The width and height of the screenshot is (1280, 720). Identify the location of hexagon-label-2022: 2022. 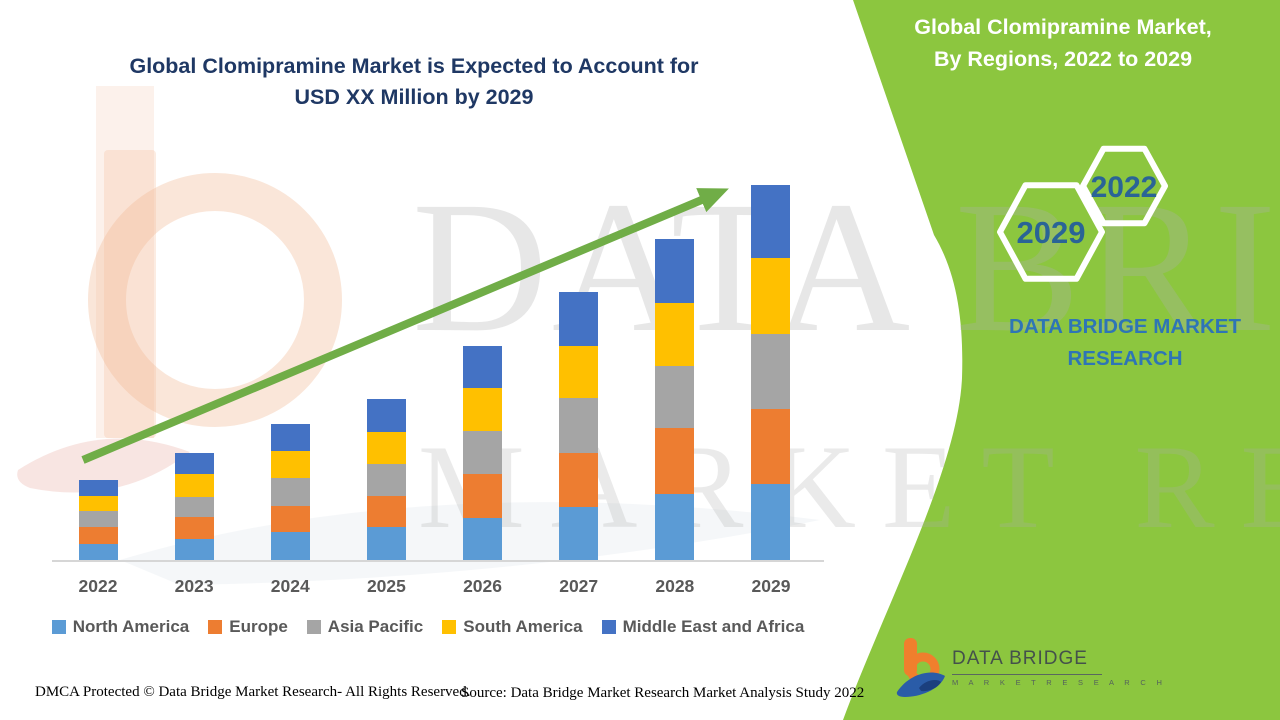
(1124, 187).